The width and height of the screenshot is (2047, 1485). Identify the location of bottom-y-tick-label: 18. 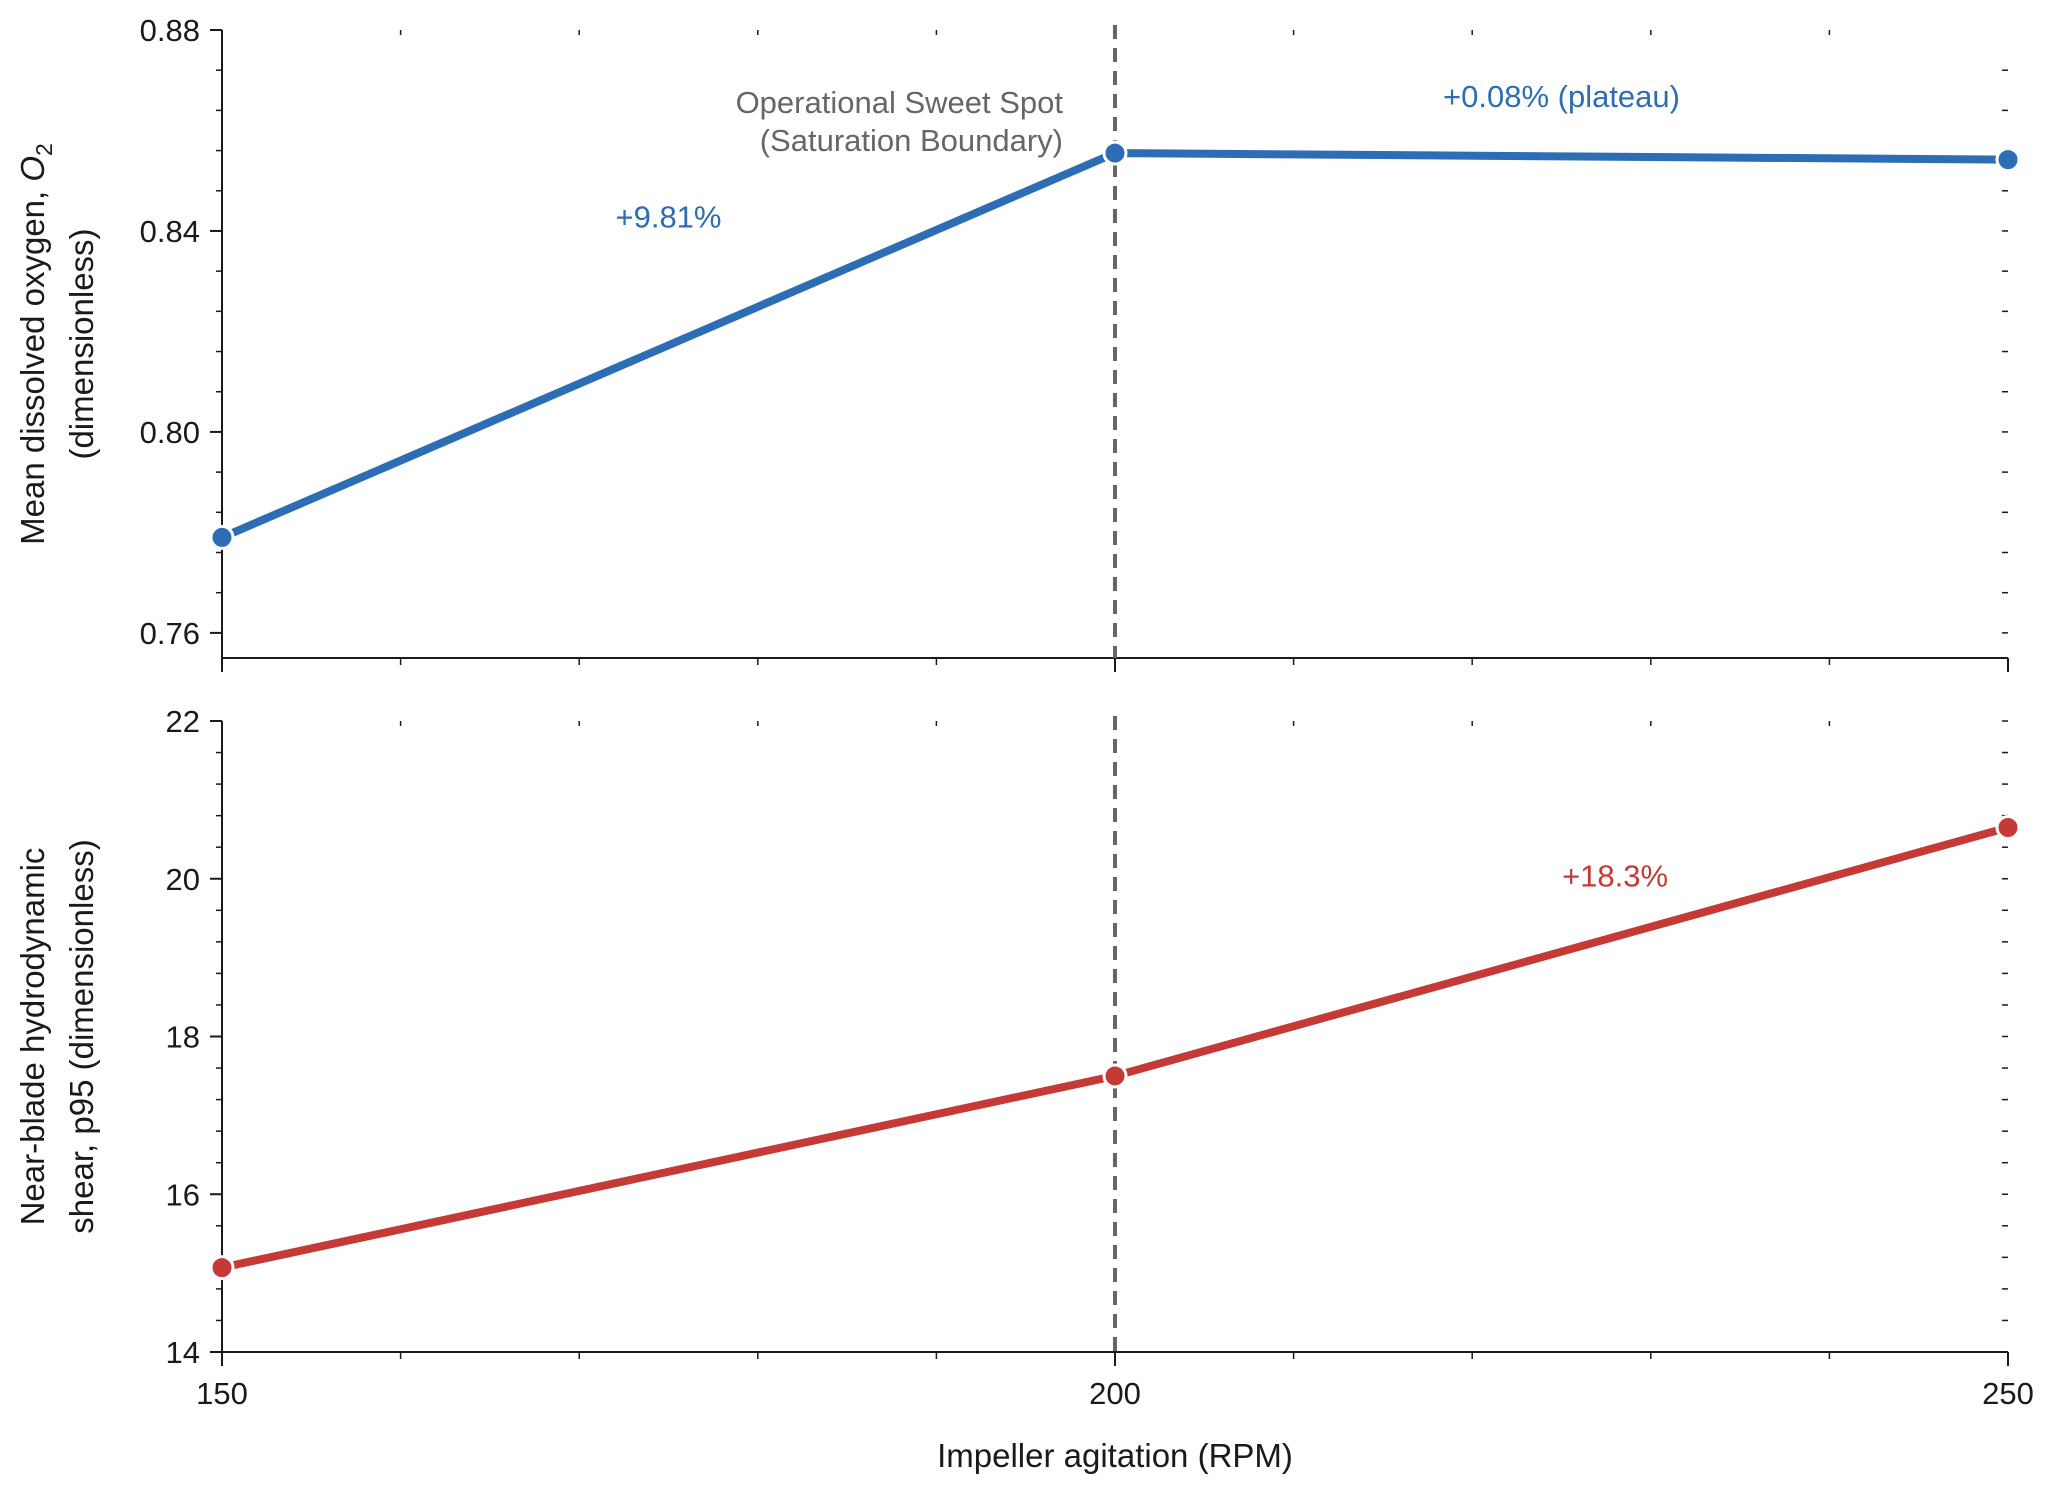
(183, 1037).